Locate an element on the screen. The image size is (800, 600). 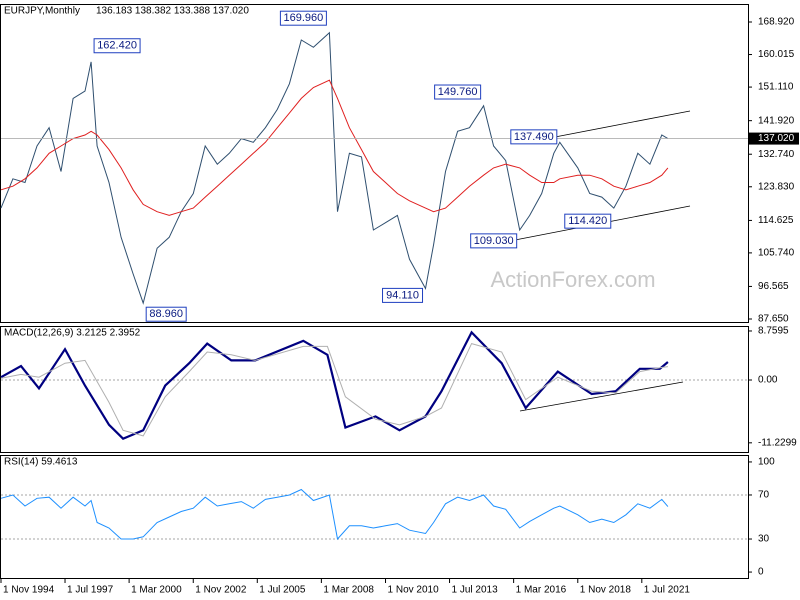
annotation-label: 88.960 is located at coordinates (166, 314).